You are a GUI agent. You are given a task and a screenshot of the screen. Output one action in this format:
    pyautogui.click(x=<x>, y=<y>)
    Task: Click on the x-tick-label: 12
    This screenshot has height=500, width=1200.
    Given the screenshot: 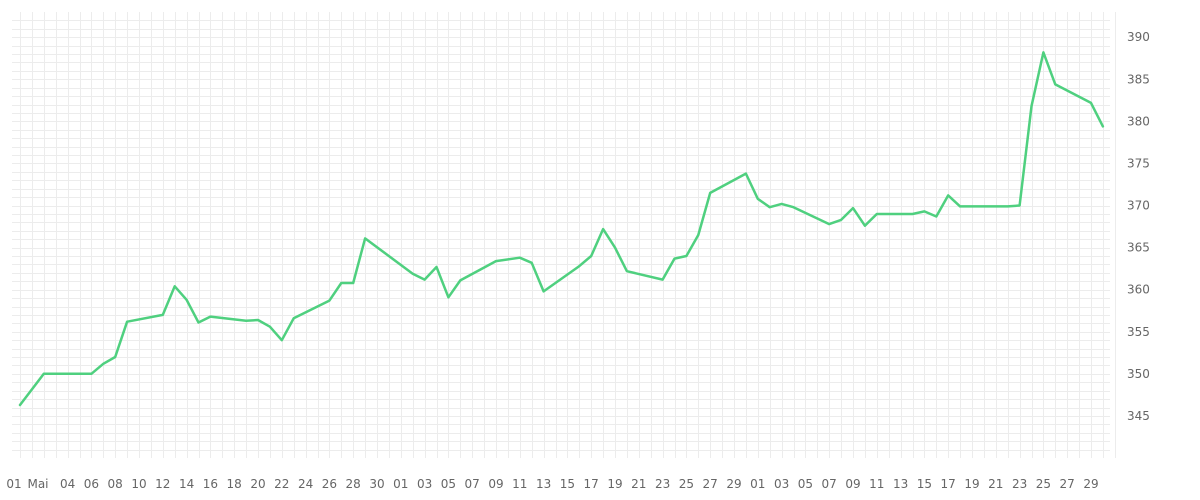 What is the action you would take?
    pyautogui.click(x=162, y=484)
    